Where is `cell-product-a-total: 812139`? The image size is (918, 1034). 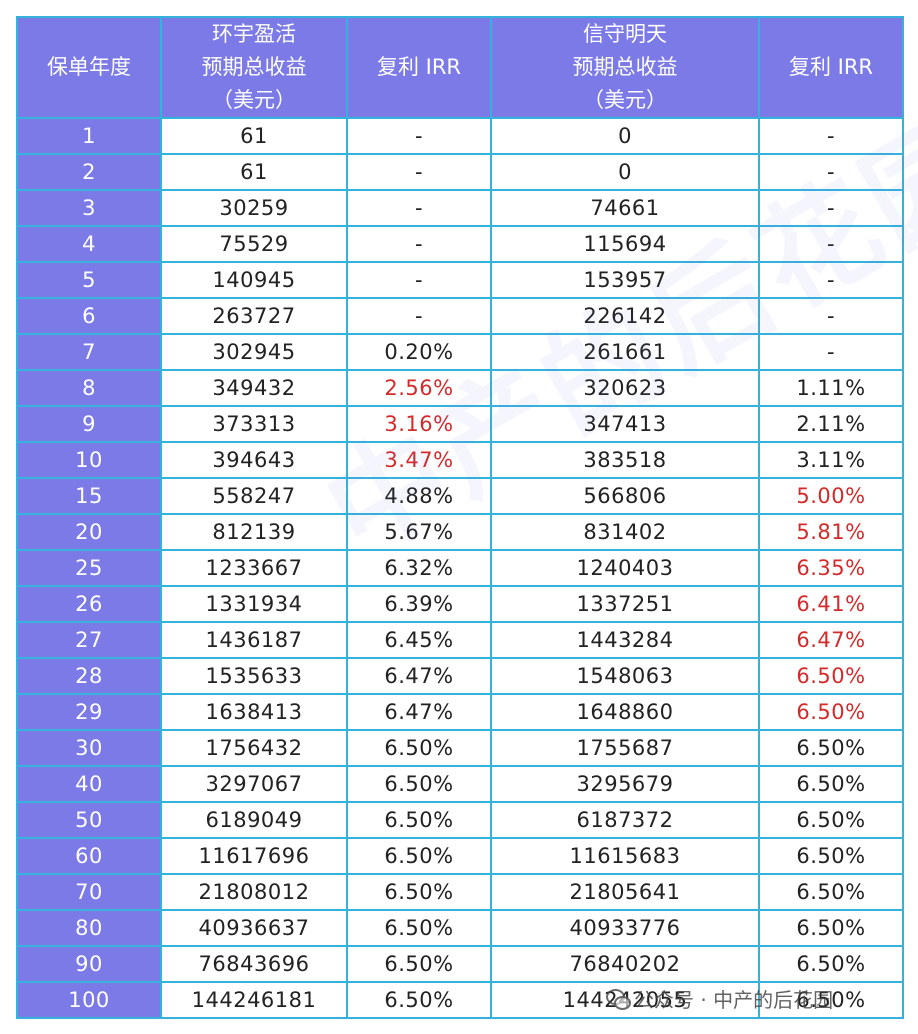 cell-product-a-total: 812139 is located at coordinates (254, 532).